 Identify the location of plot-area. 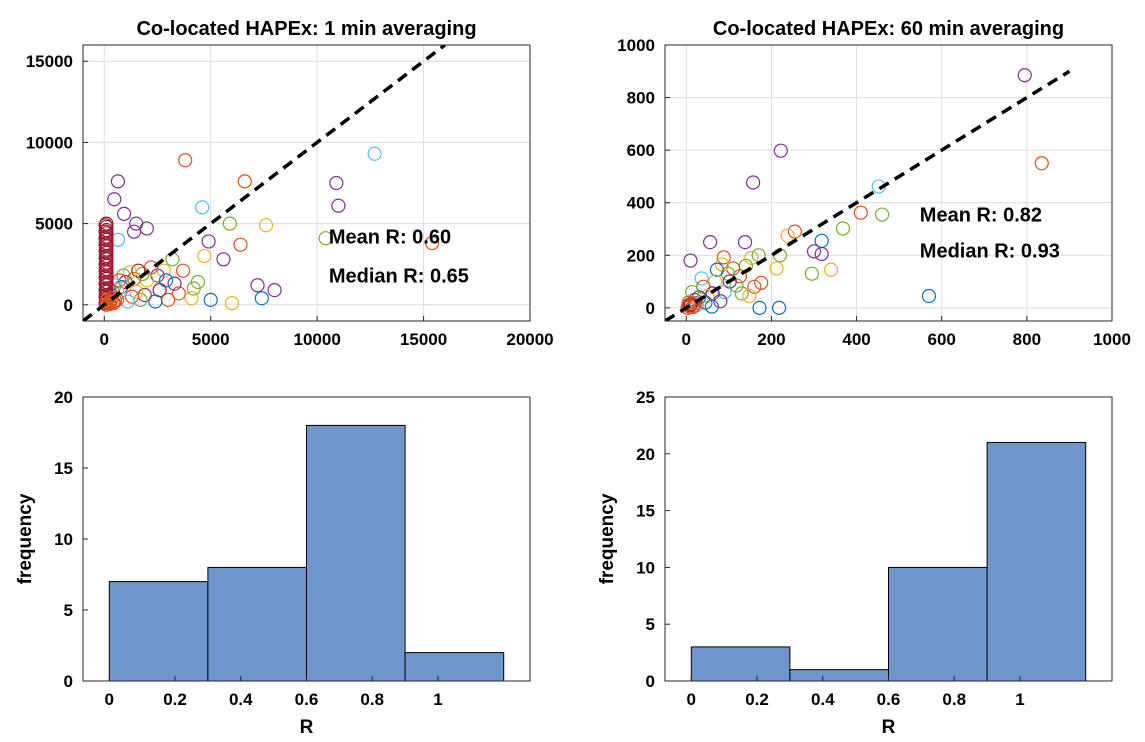
(306, 183).